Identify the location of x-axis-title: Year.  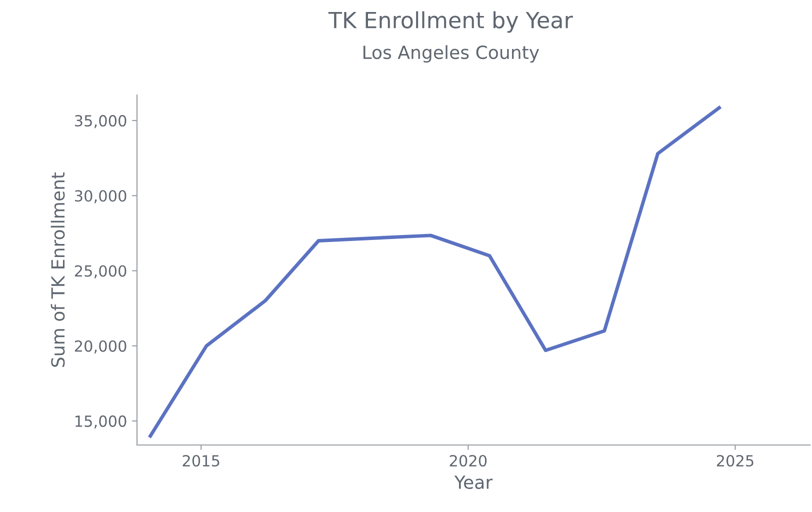
(473, 483).